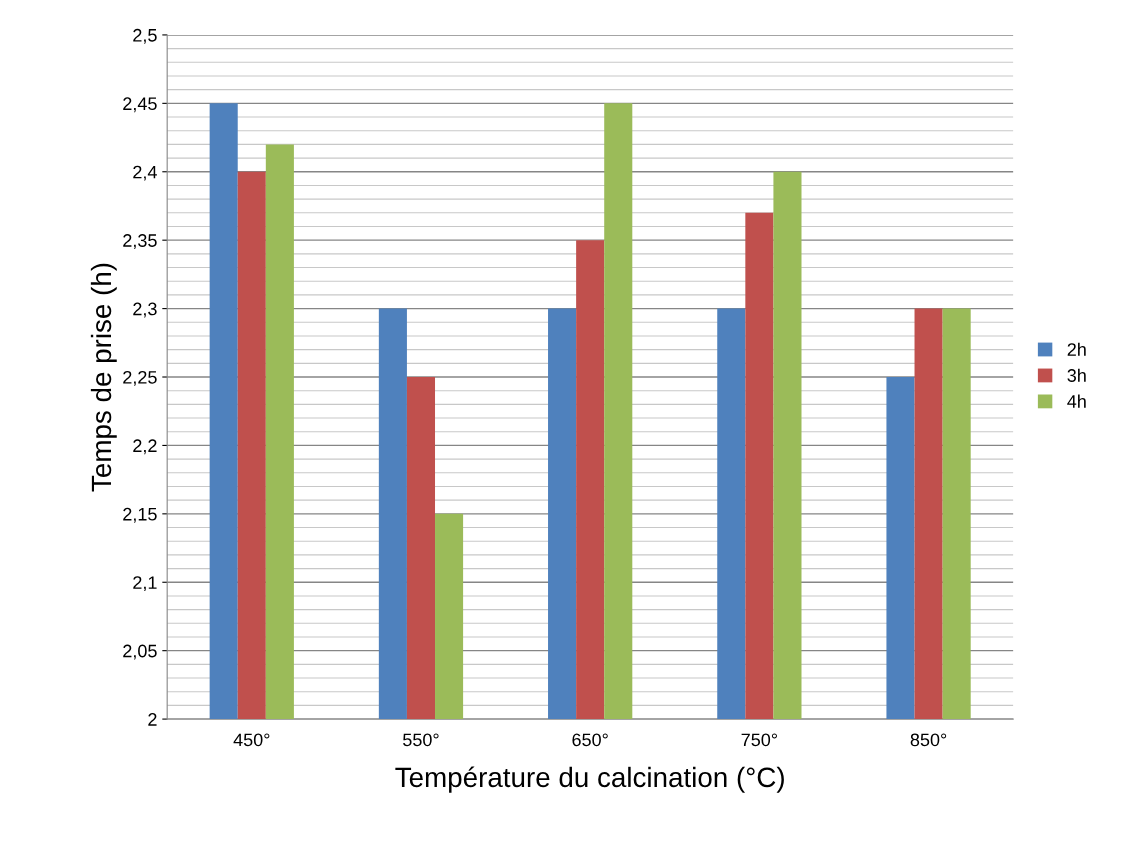 This screenshot has height=852, width=1122. I want to click on y-tick-label: 2,2, so click(145, 447).